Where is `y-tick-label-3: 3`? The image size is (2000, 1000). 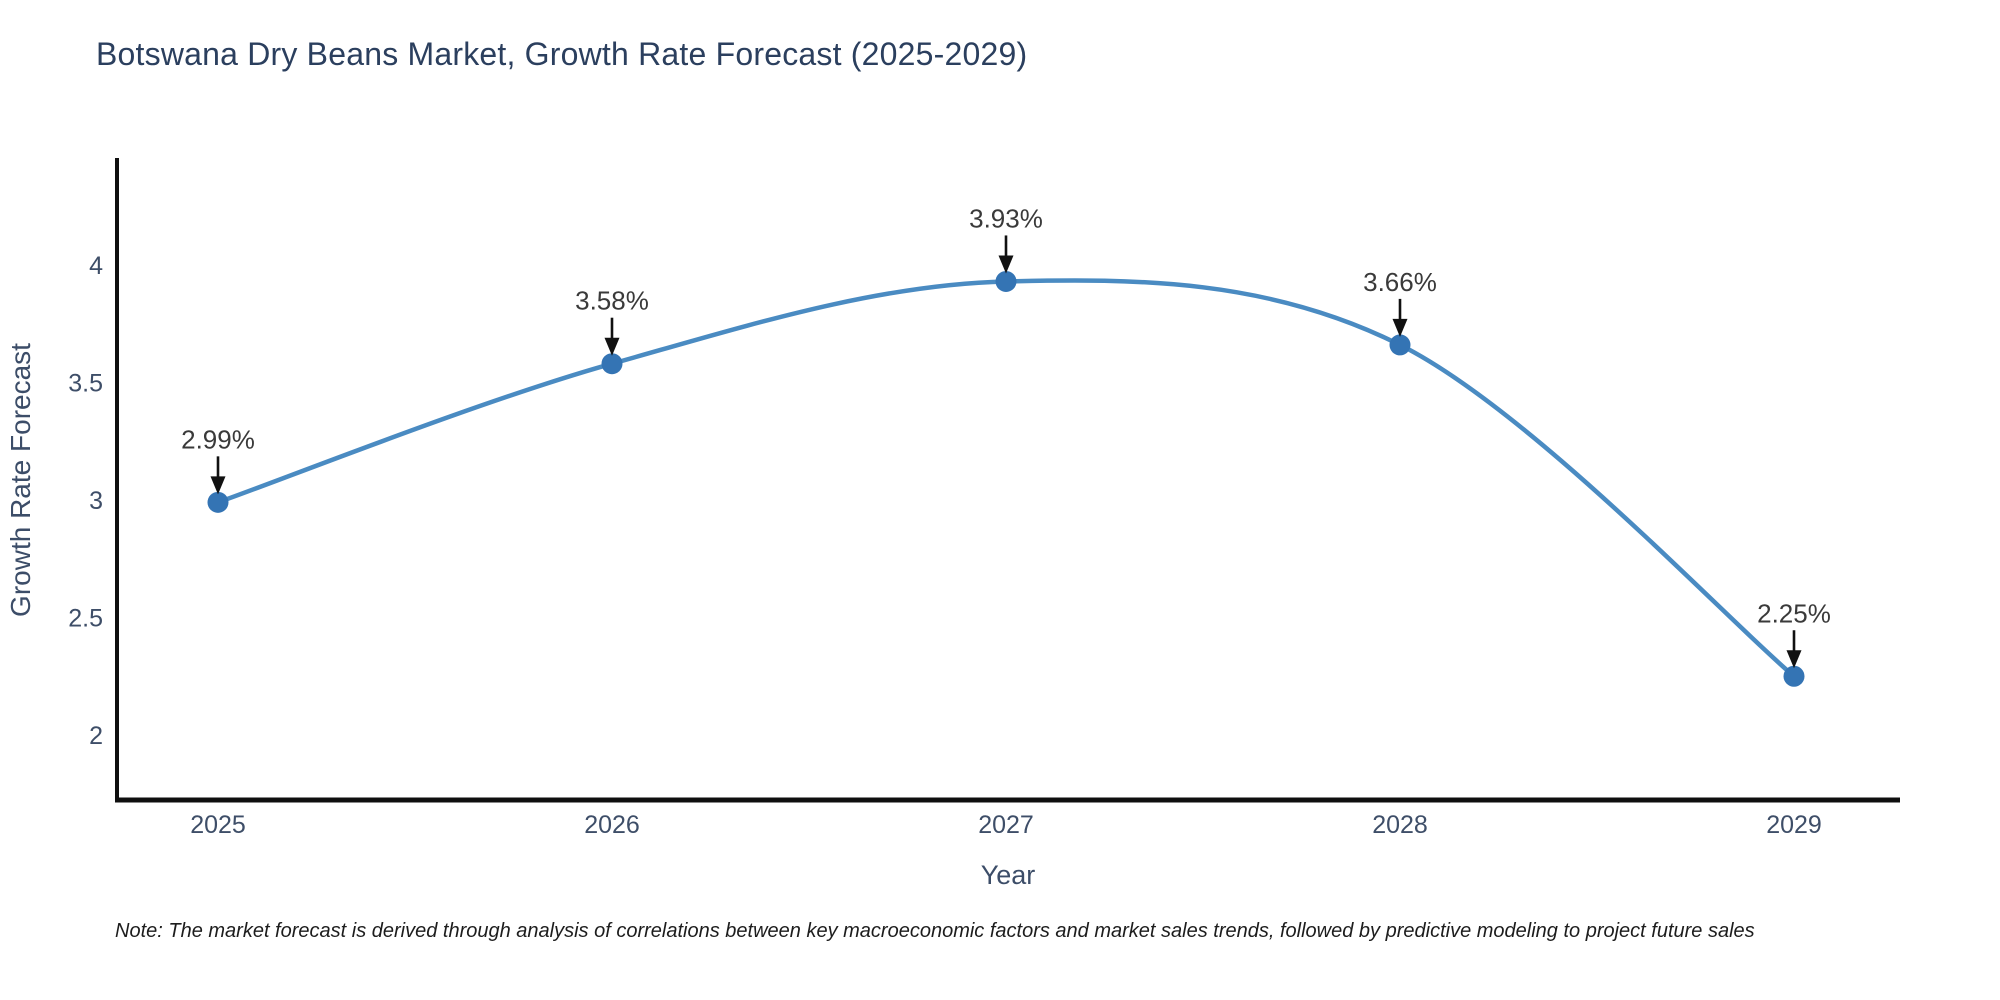 y-tick-label-3: 3 is located at coordinates (96, 501).